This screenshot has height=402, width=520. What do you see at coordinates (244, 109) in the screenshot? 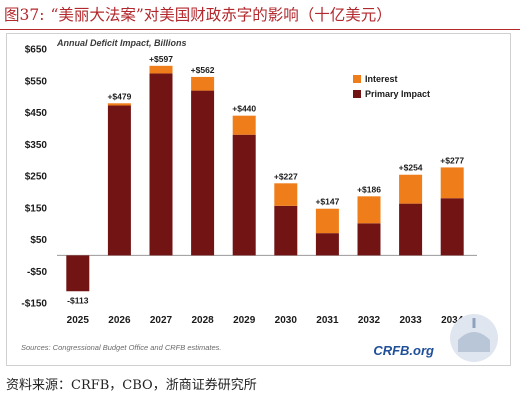
I see `bar-total-label: +$440` at bounding box center [244, 109].